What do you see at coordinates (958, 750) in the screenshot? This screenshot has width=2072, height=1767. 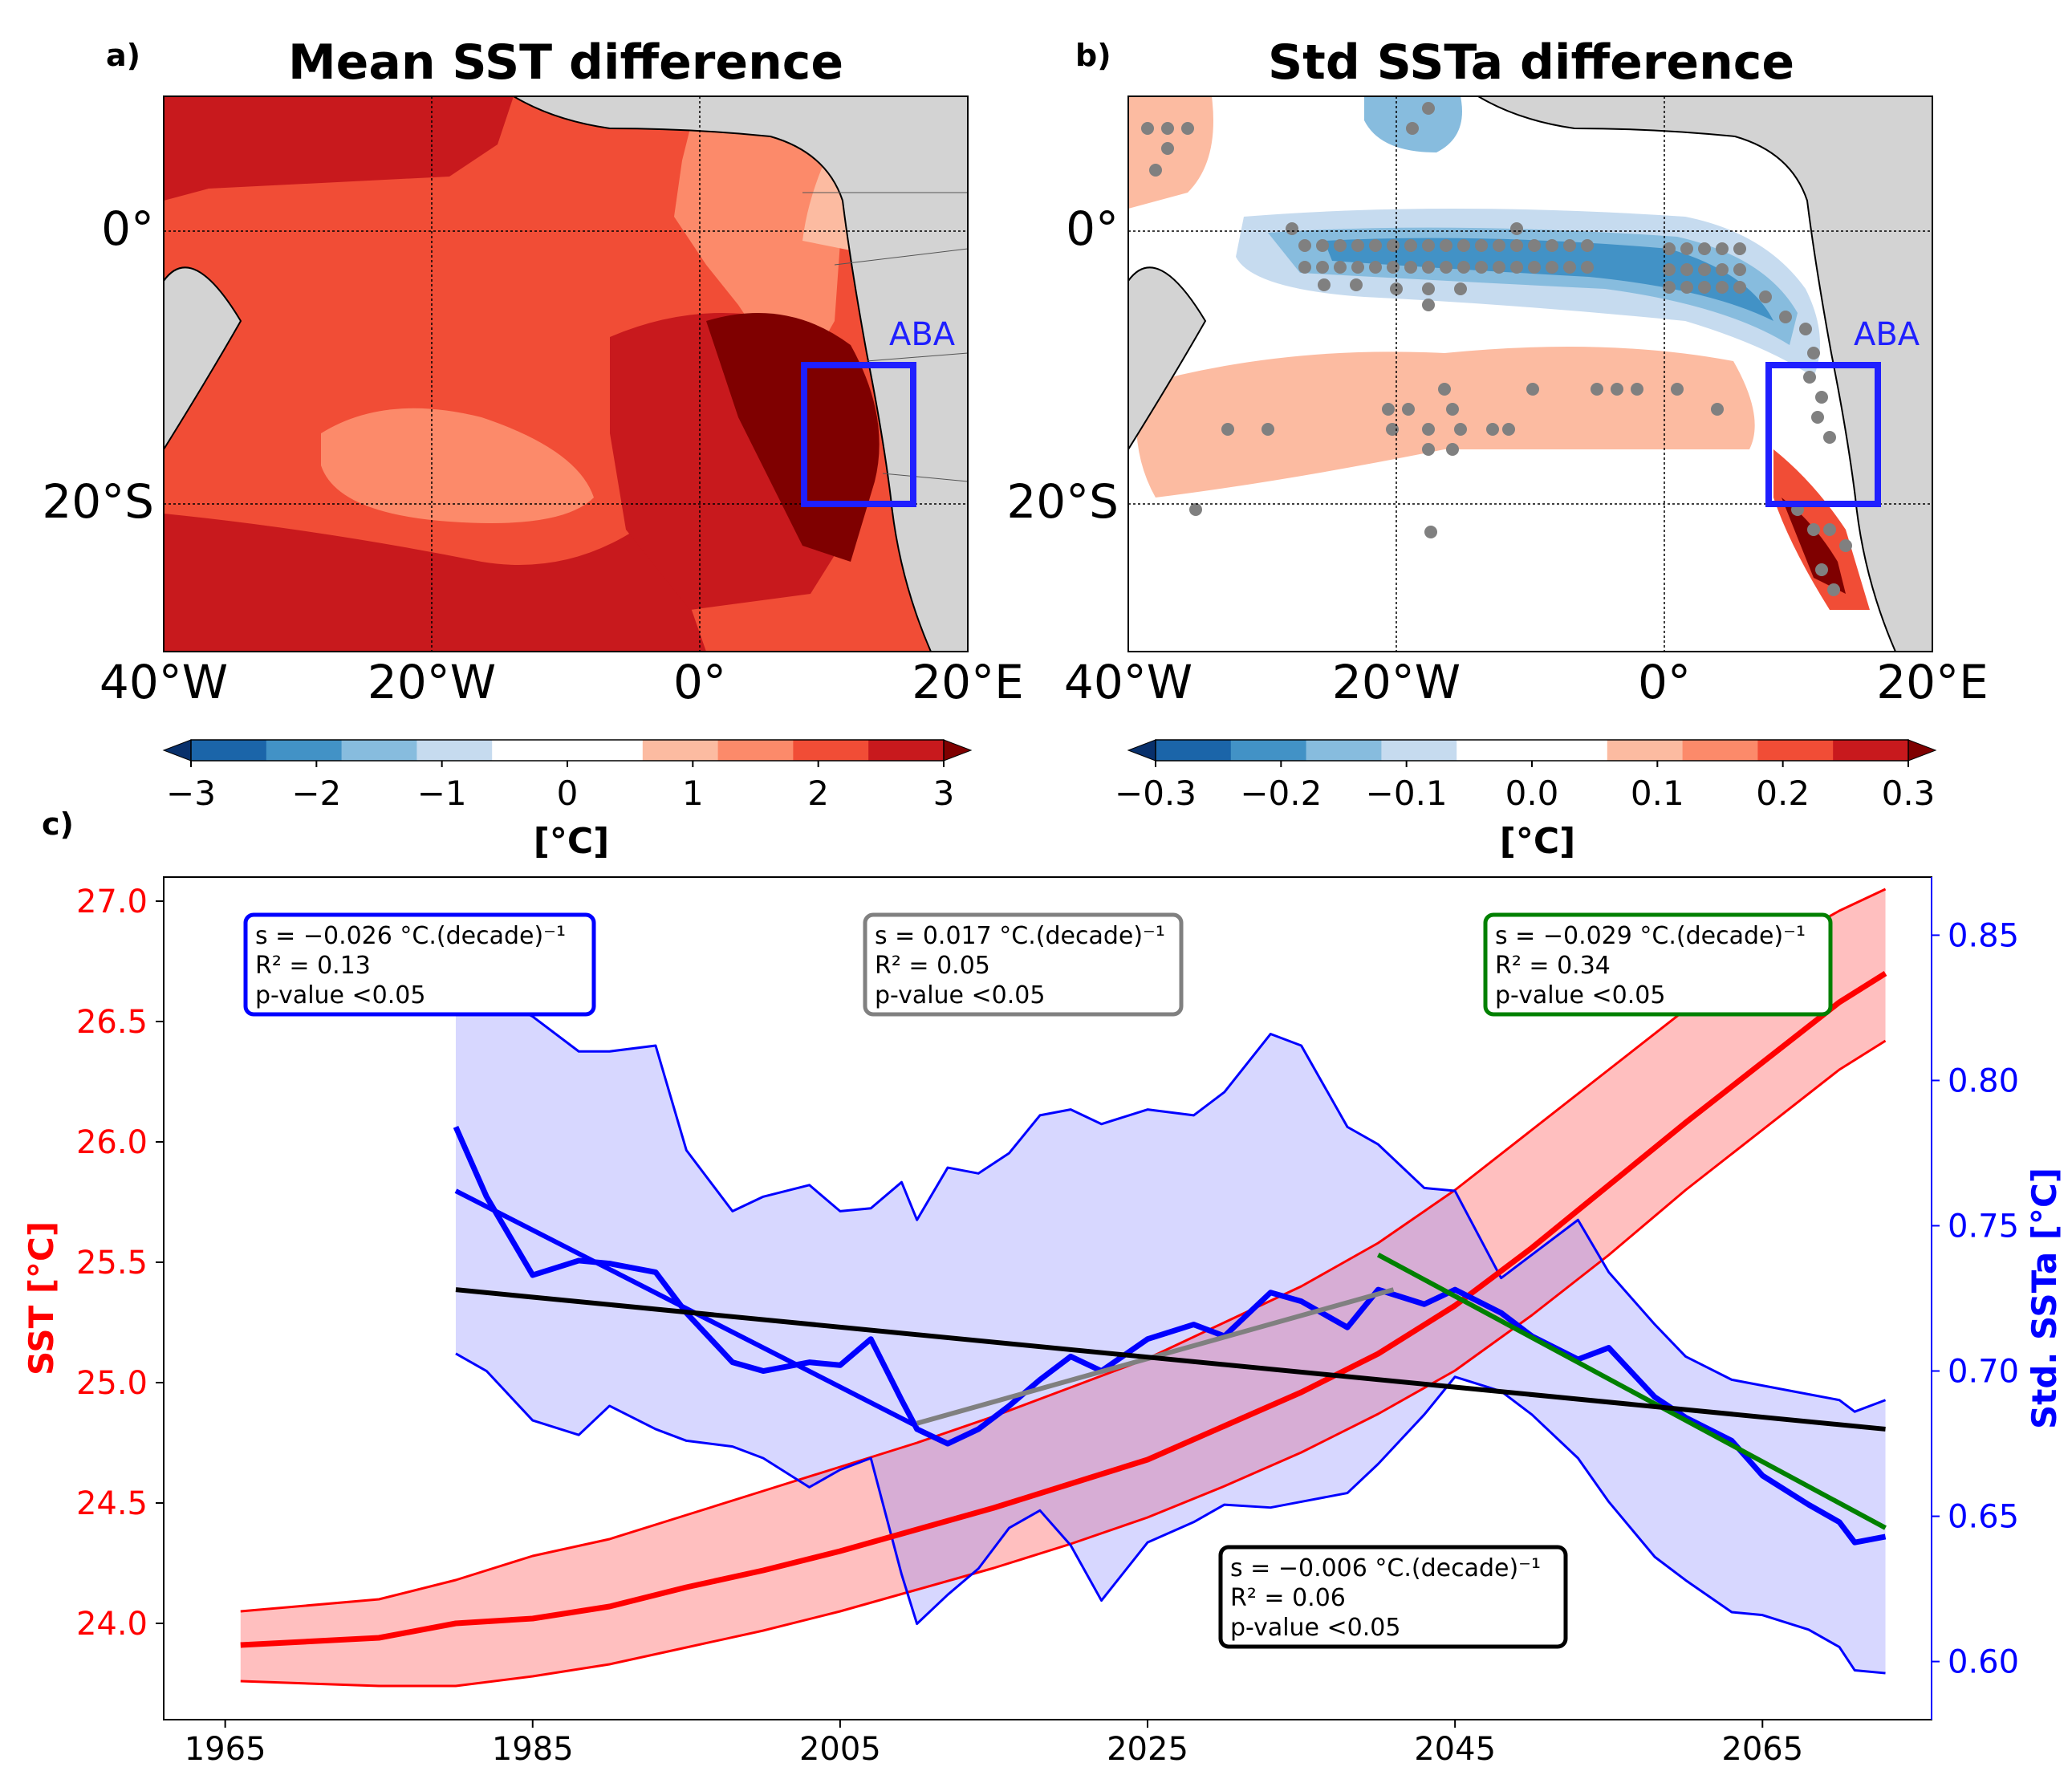 I see `colorbar-a-extend-high` at bounding box center [958, 750].